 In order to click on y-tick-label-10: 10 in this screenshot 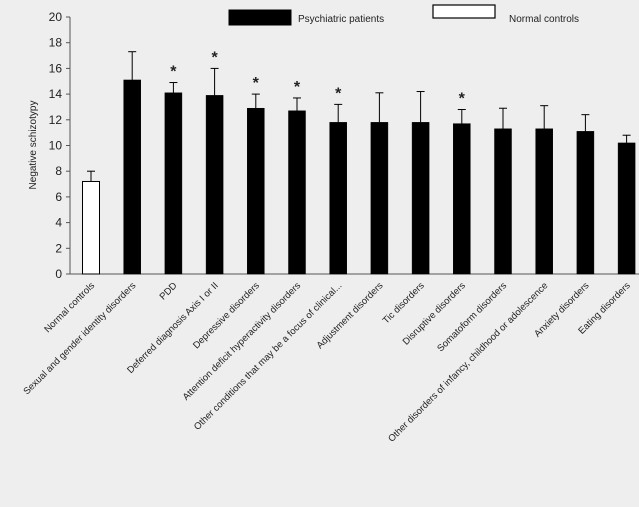, I will do `click(56, 146)`.